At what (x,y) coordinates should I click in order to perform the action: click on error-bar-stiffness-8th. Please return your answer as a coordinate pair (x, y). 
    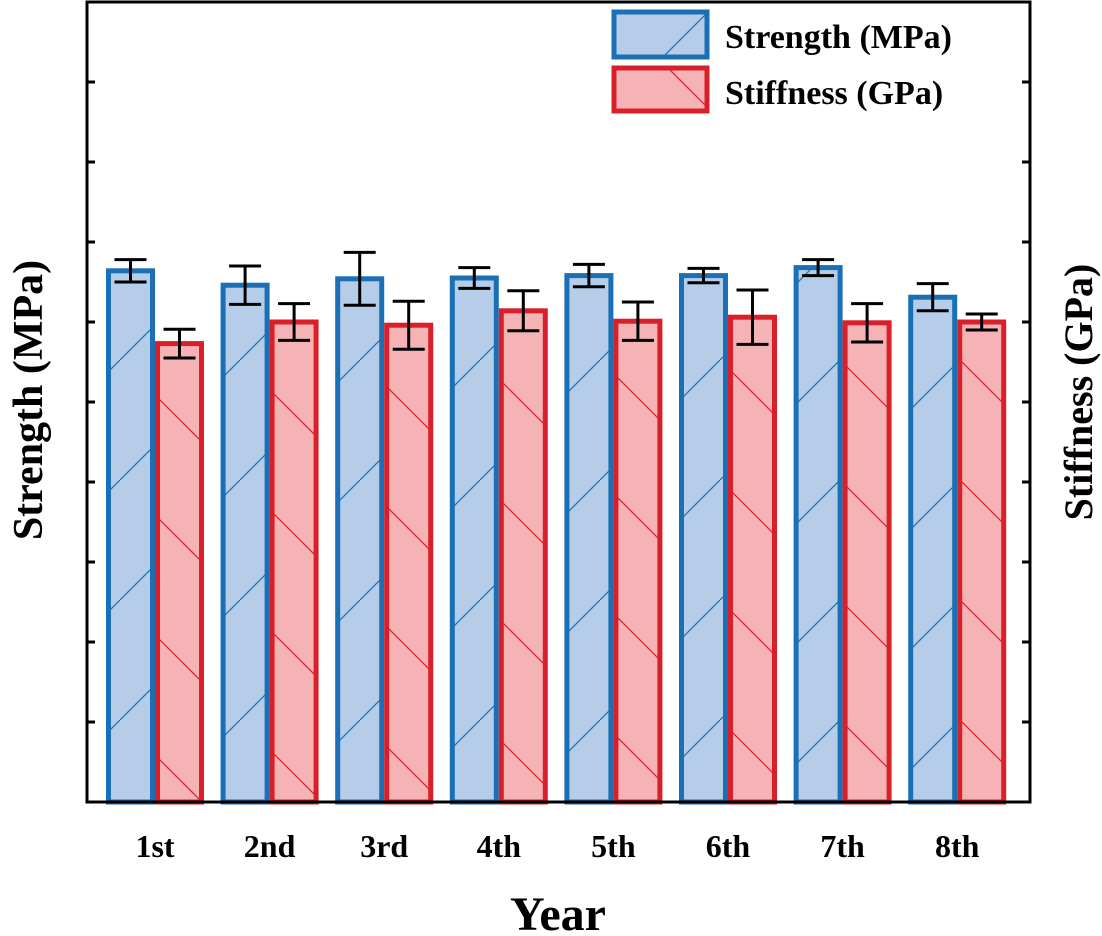
    Looking at the image, I should click on (981, 322).